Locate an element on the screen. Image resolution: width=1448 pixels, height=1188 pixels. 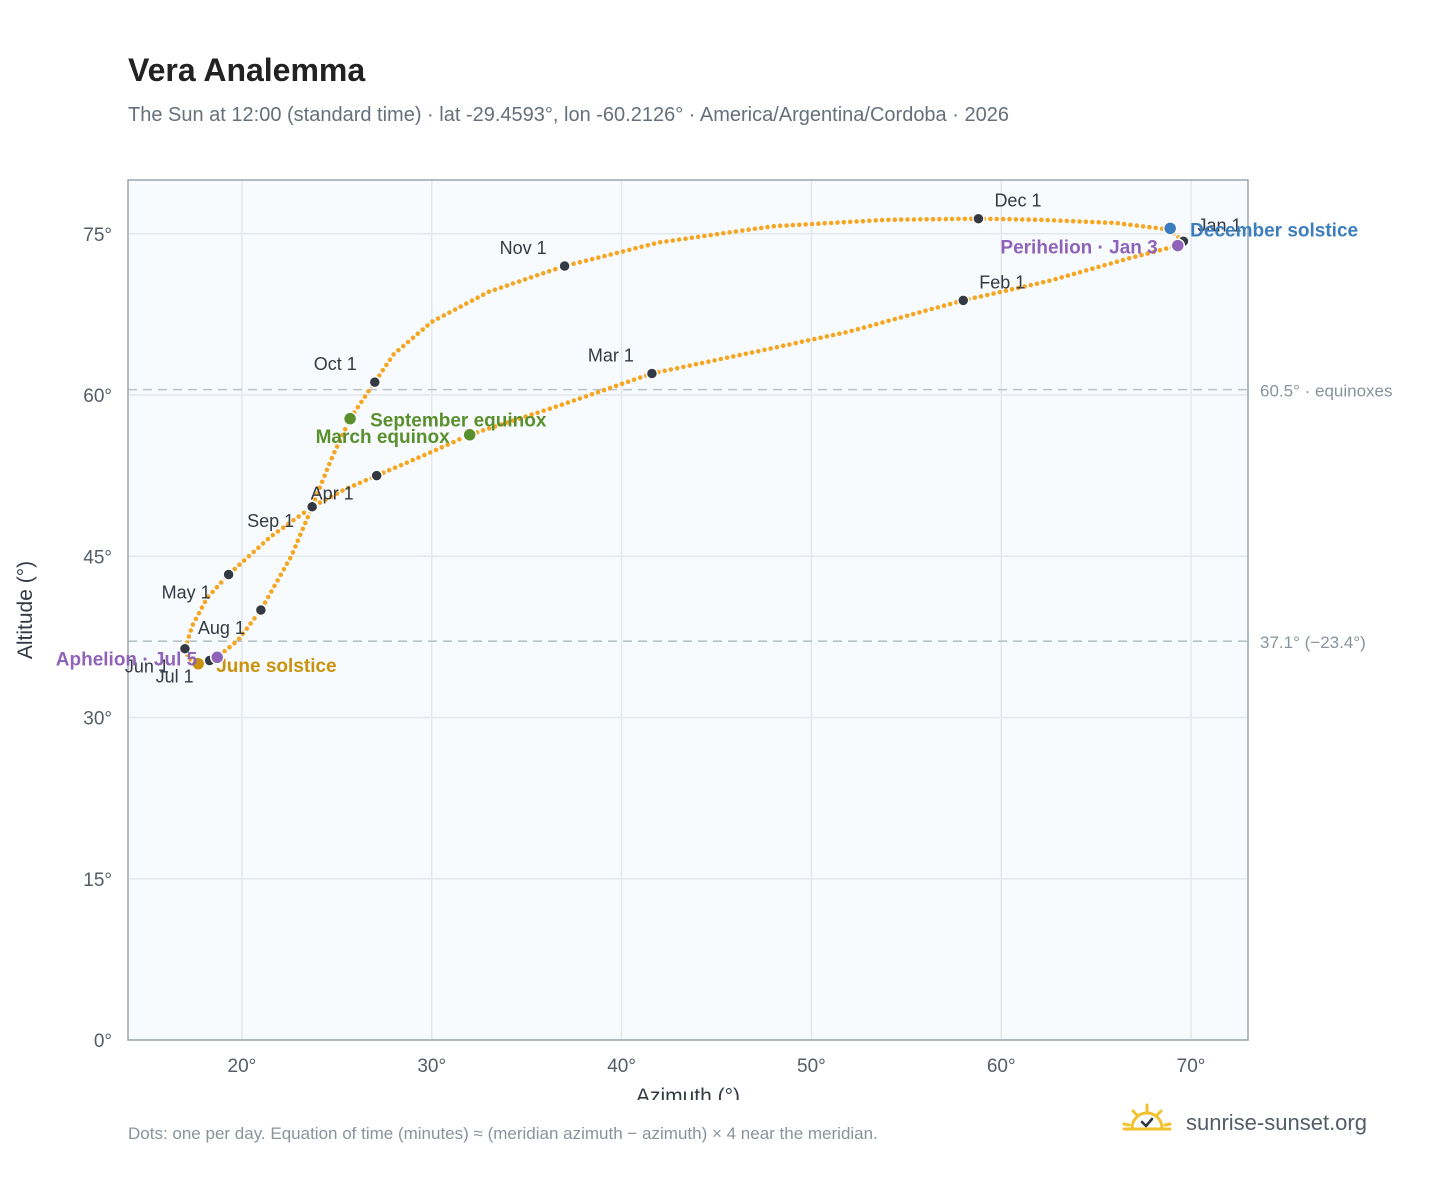
brand-name: sunrise-sunset.org is located at coordinates (1276, 1122).